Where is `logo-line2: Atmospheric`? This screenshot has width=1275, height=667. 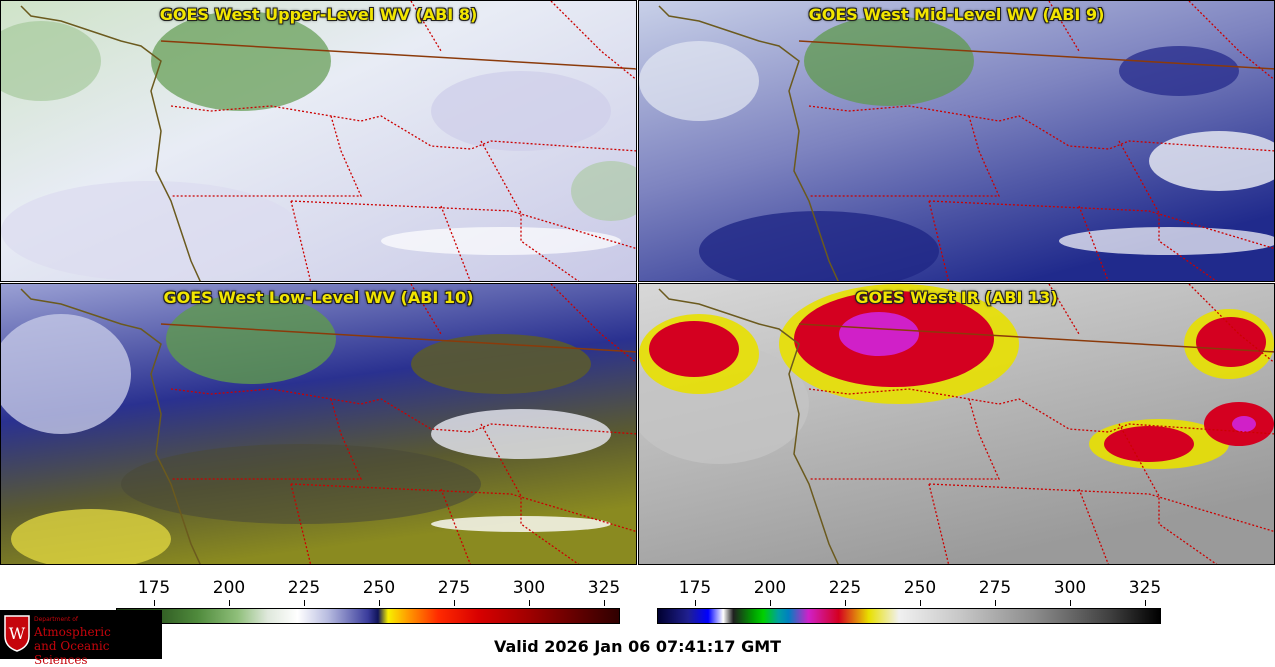
logo-line2: Atmospheric is located at coordinates (72, 632).